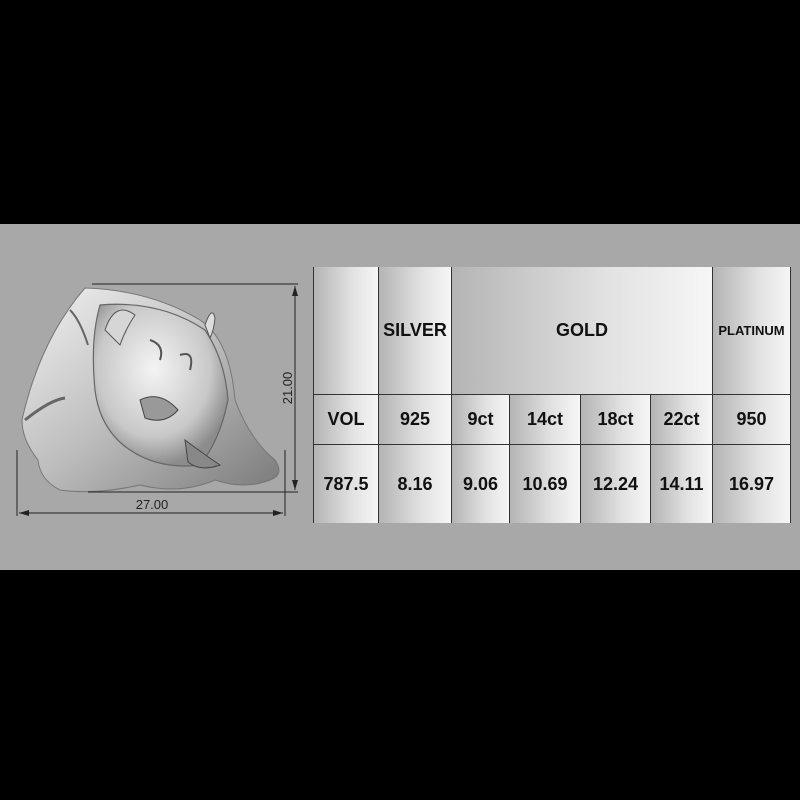  What do you see at coordinates (581, 331) in the screenshot?
I see `header-gold: GOLD` at bounding box center [581, 331].